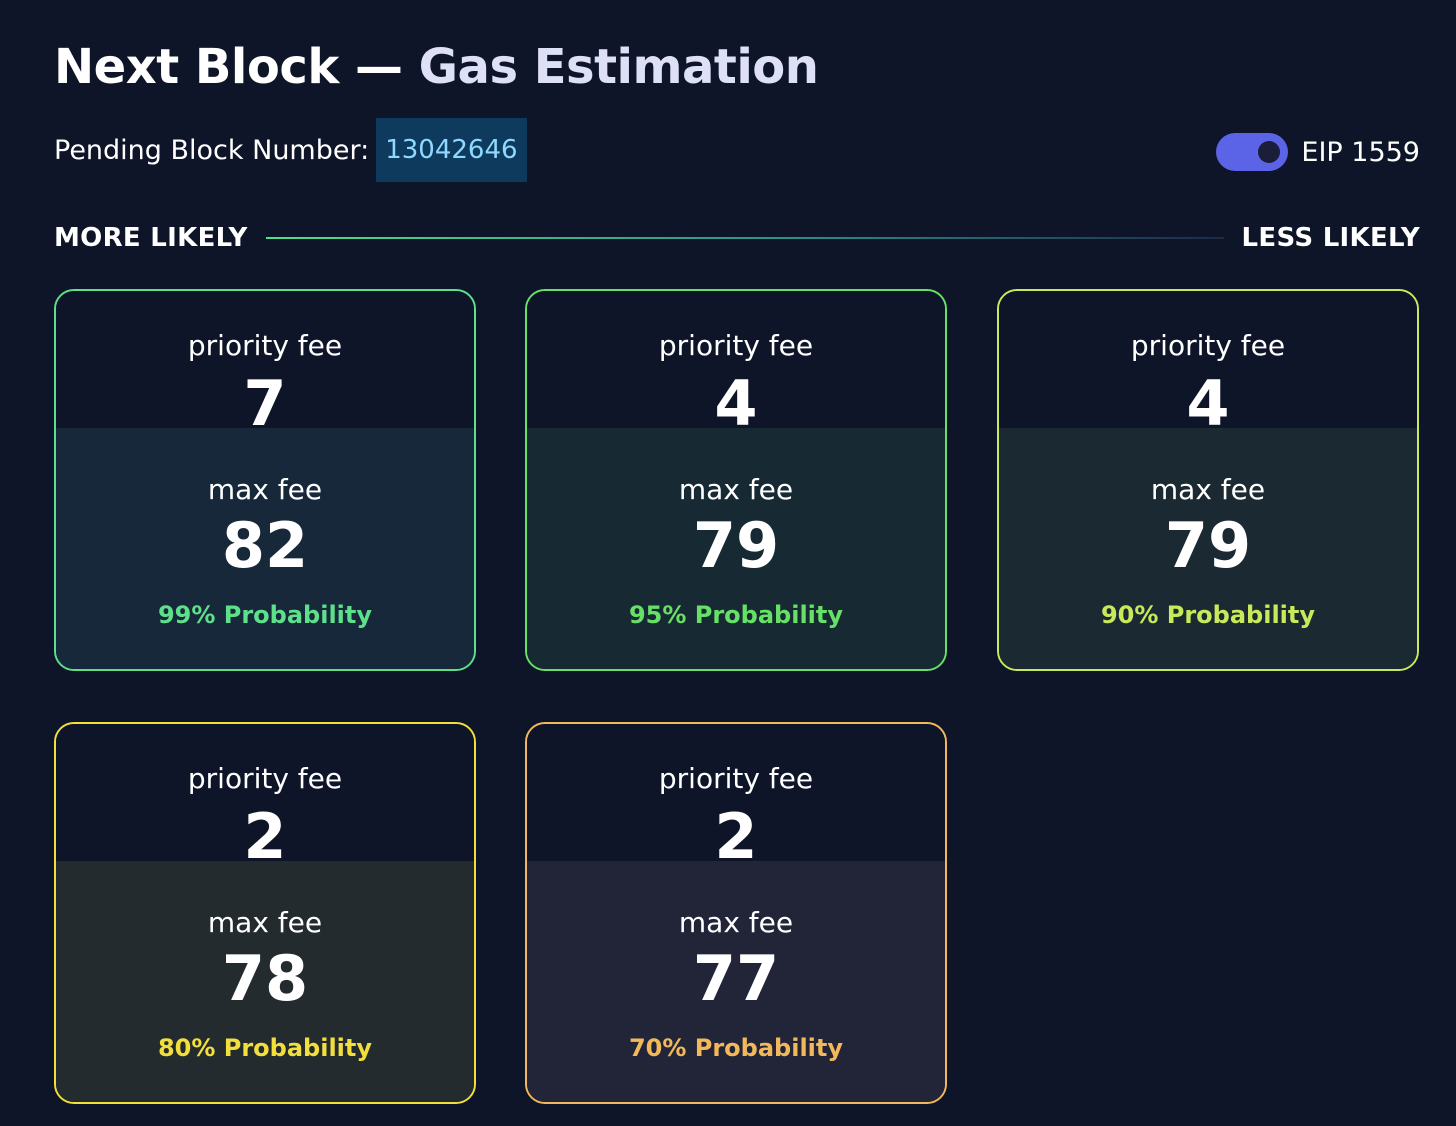  I want to click on pending-block-label: Pending Block Number:, so click(212, 150).